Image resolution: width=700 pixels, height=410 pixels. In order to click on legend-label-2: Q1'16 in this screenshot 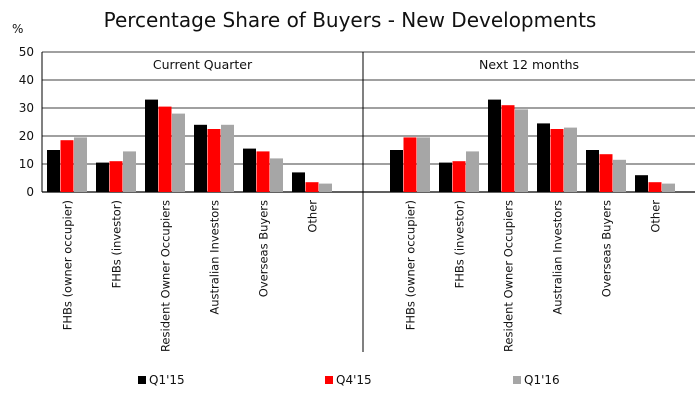, I will do `click(542, 380)`.